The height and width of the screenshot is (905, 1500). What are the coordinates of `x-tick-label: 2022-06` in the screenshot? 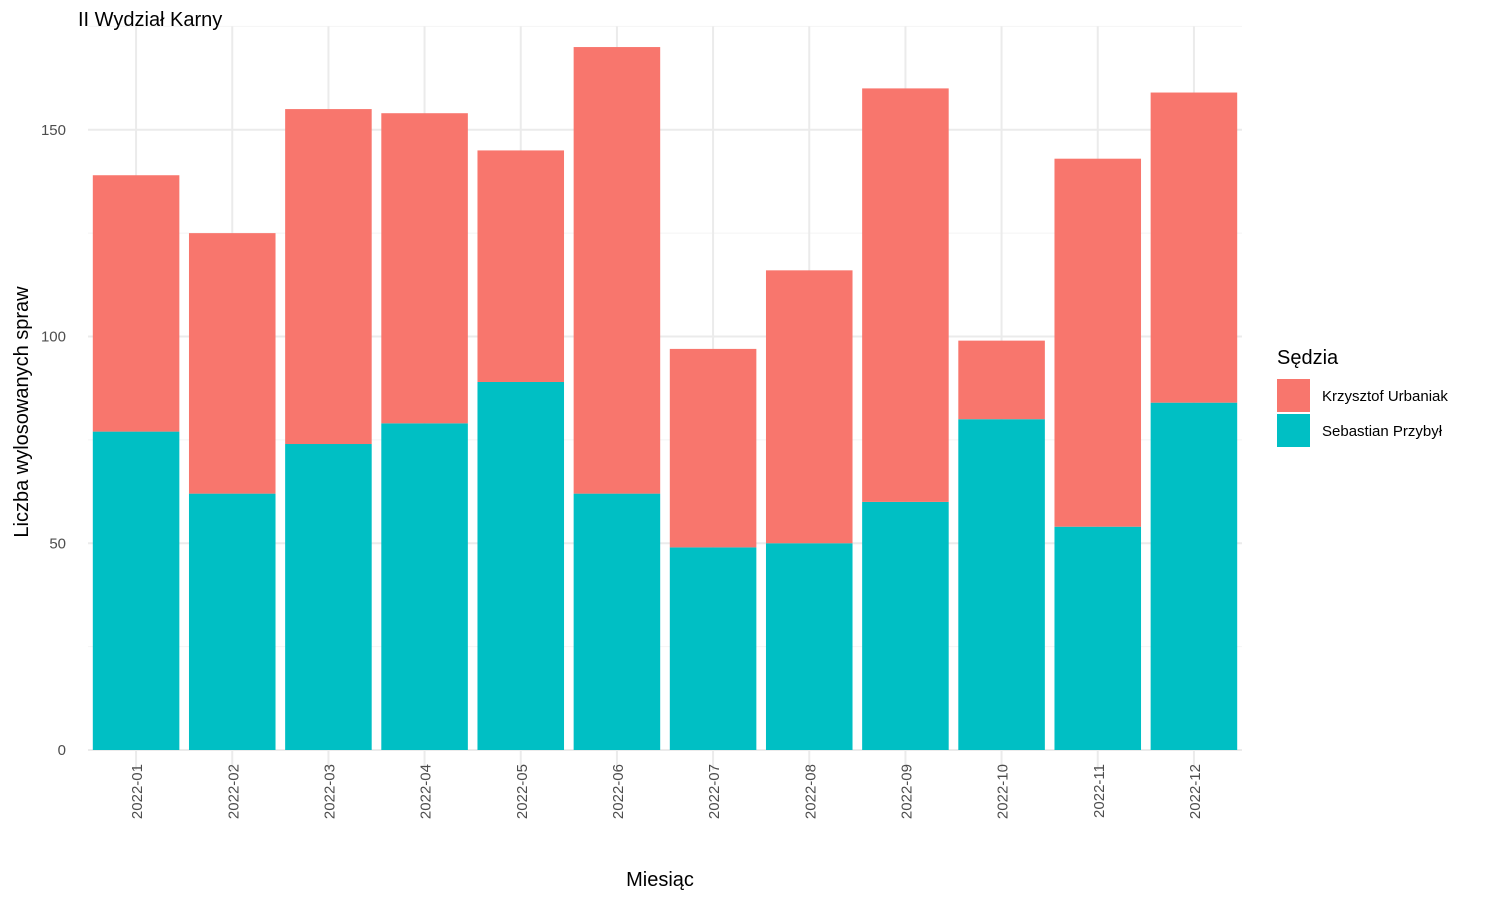 It's located at (618, 791).